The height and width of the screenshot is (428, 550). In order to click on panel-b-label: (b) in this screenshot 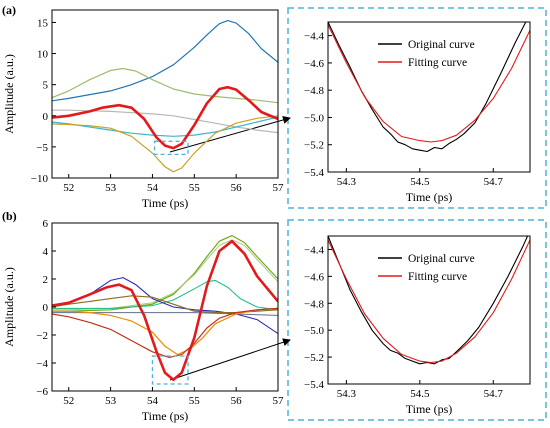, I will do `click(9, 216)`.